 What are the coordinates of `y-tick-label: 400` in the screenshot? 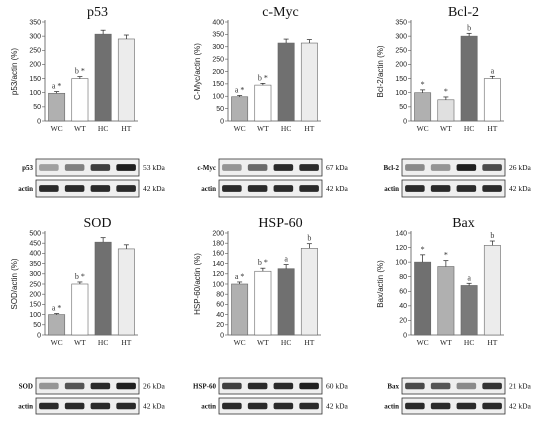 It's located at (218, 22).